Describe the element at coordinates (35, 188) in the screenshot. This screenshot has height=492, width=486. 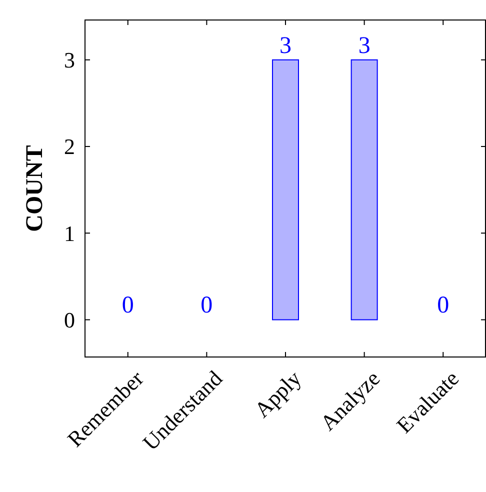
I see `y-axis-title: COUNT` at that location.